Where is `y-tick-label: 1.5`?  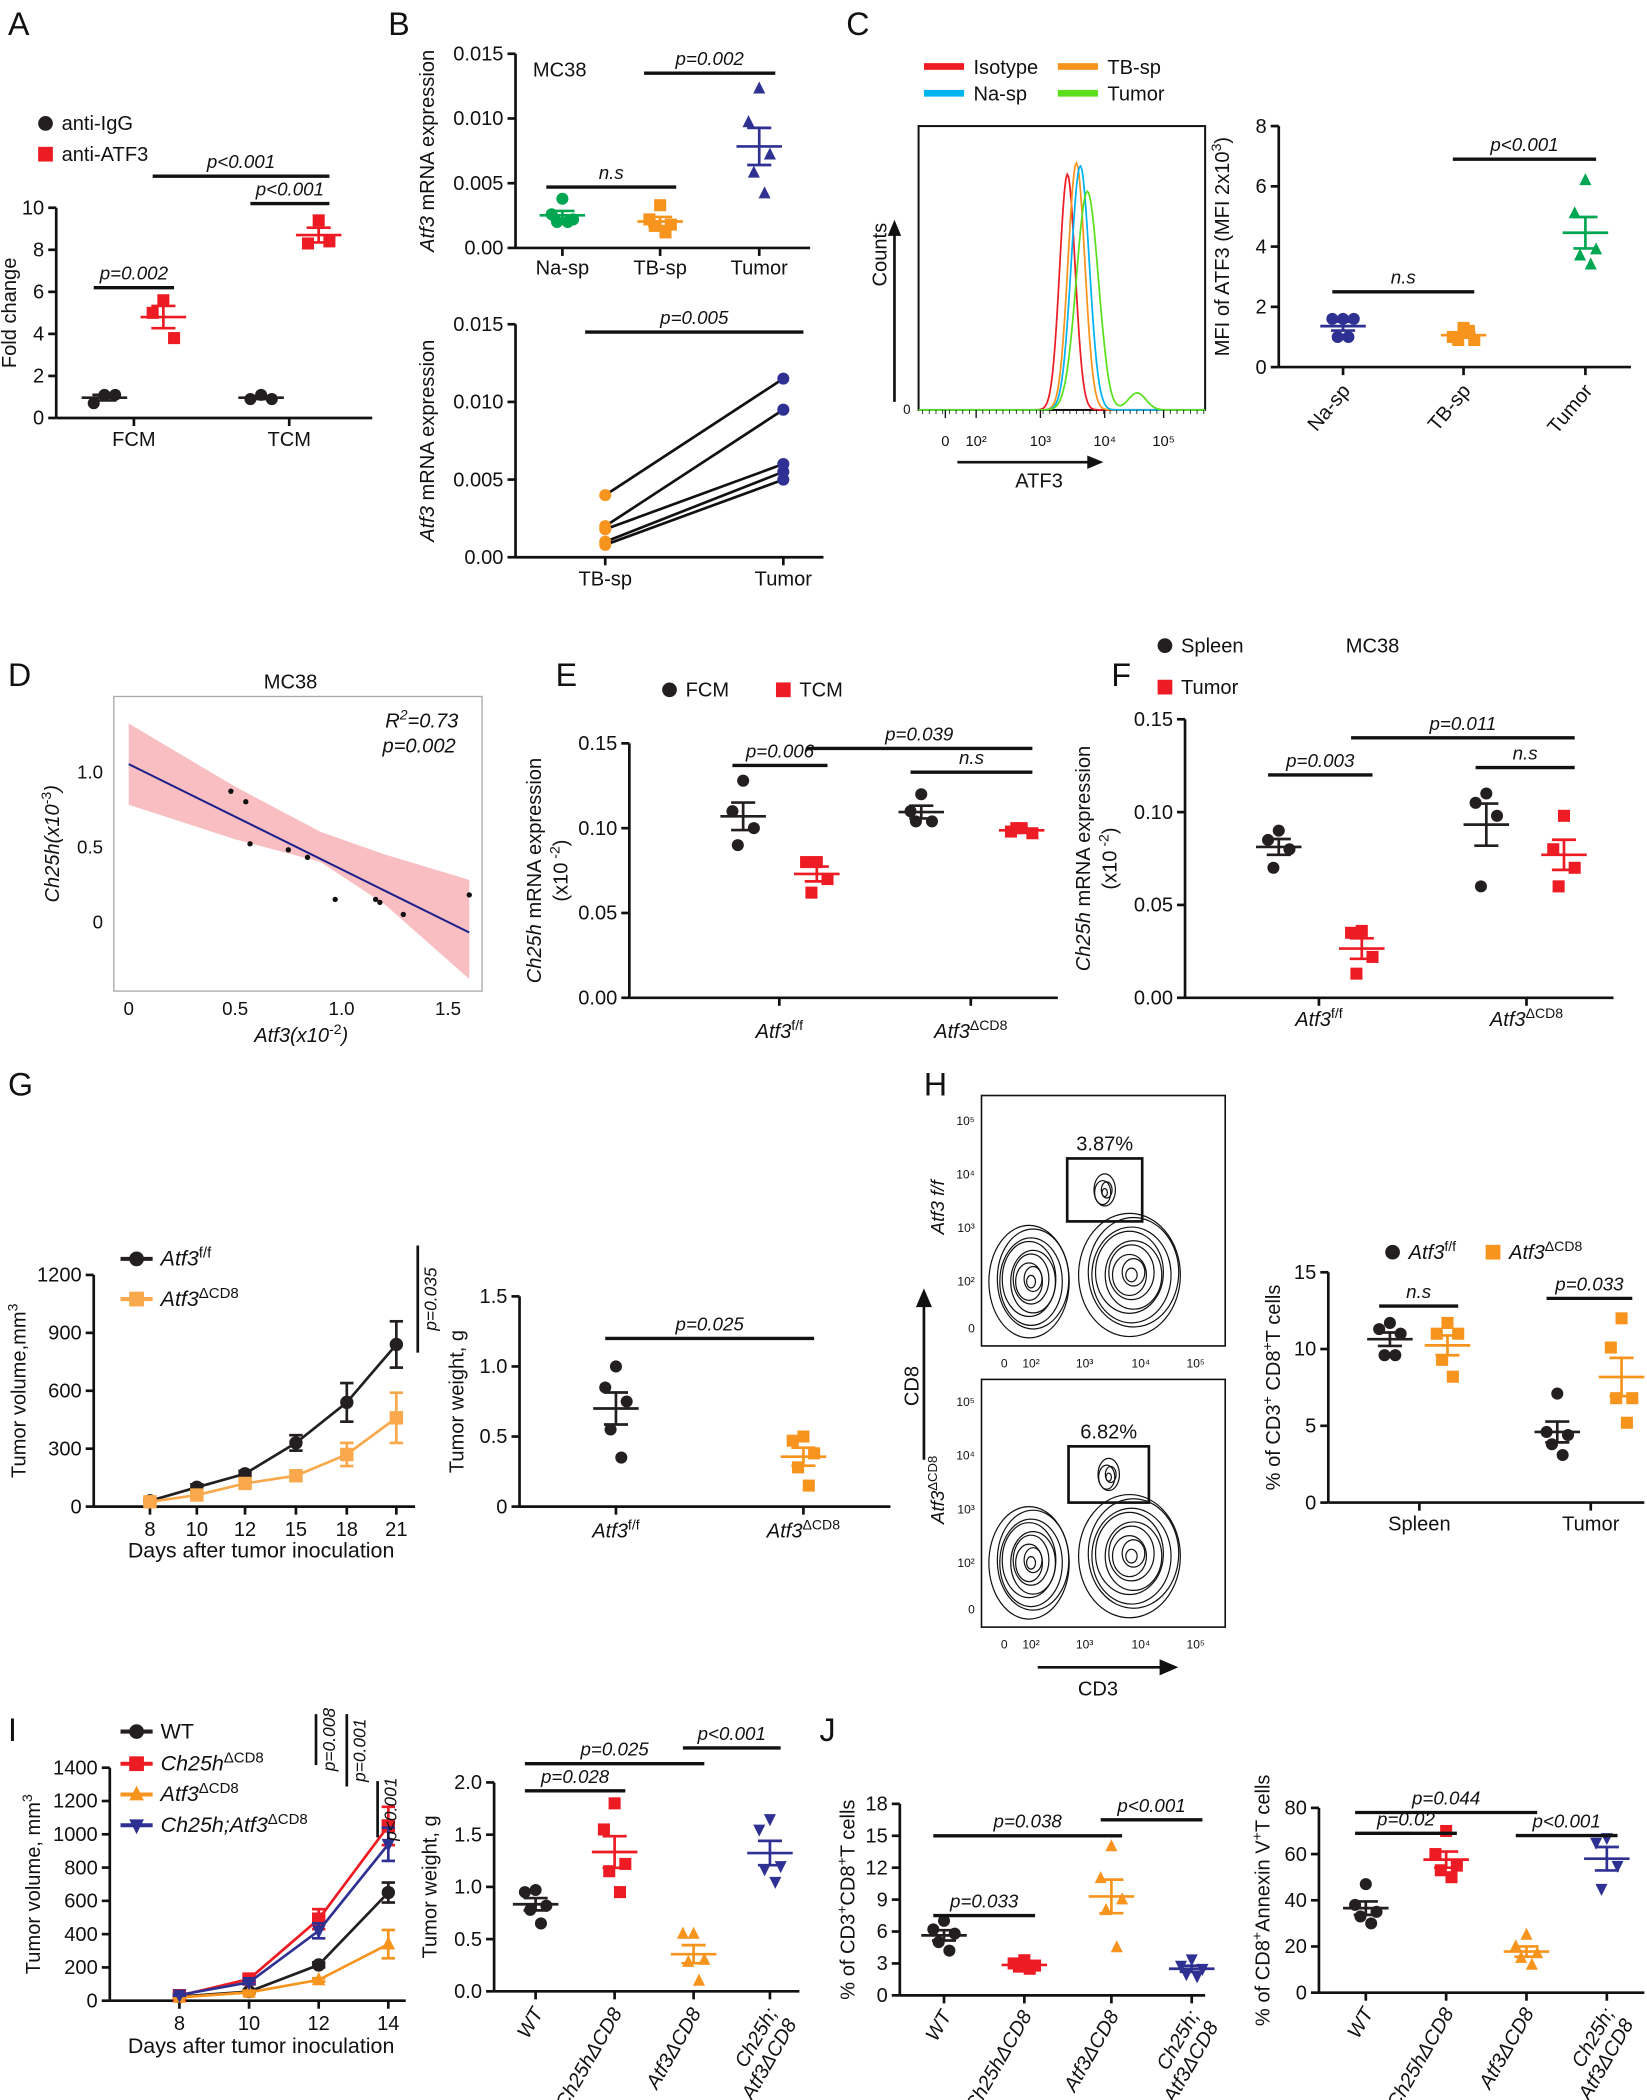 y-tick-label: 1.5 is located at coordinates (468, 1835).